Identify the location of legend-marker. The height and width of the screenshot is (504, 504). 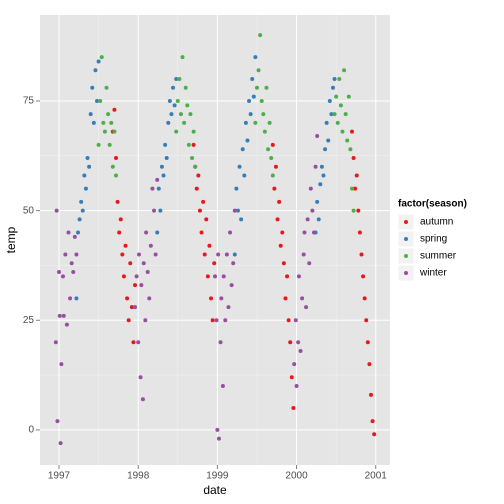
(406, 256).